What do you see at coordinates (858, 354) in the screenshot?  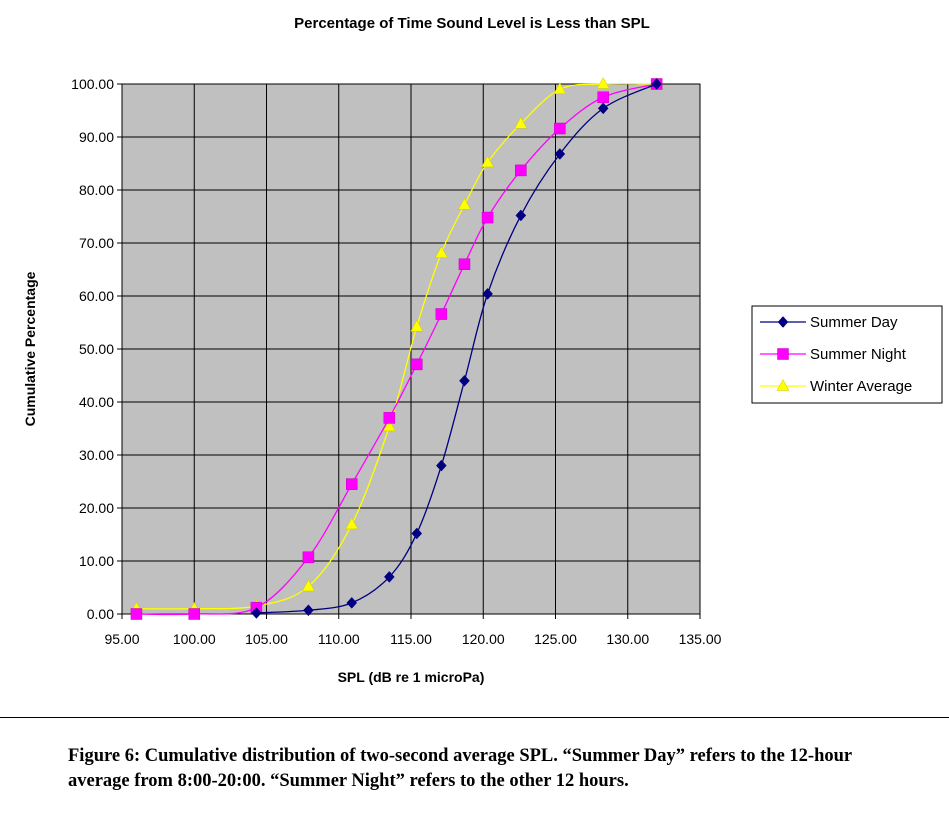 I see `legend-label: Summer Night` at bounding box center [858, 354].